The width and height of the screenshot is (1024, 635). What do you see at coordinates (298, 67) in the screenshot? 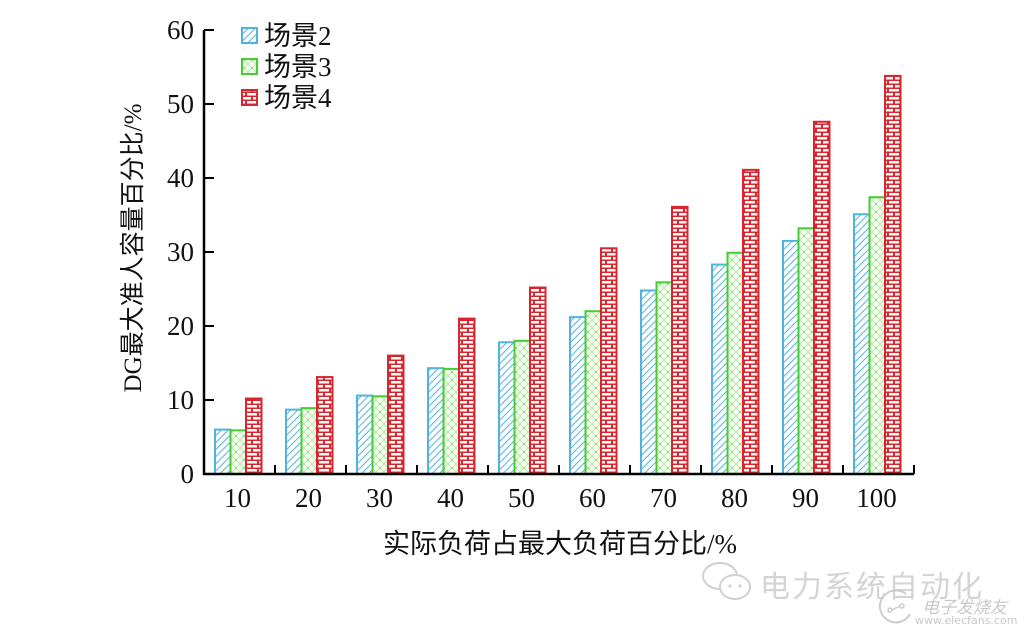
I see `legend-label: 场景3` at bounding box center [298, 67].